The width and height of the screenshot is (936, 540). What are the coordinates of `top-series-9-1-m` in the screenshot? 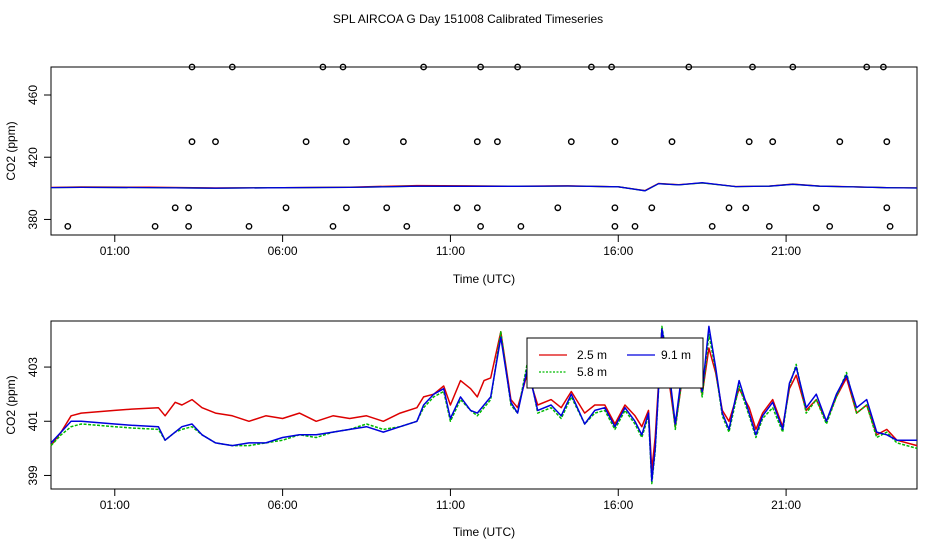 It's located at (484, 187).